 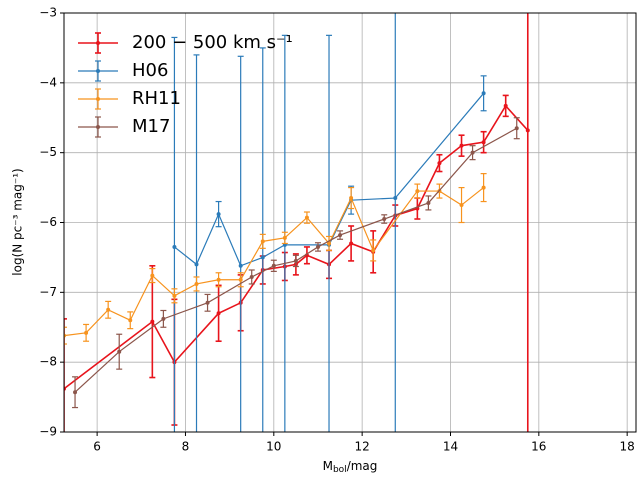 I want to click on y-tick-label: −4, so click(x=48, y=82).